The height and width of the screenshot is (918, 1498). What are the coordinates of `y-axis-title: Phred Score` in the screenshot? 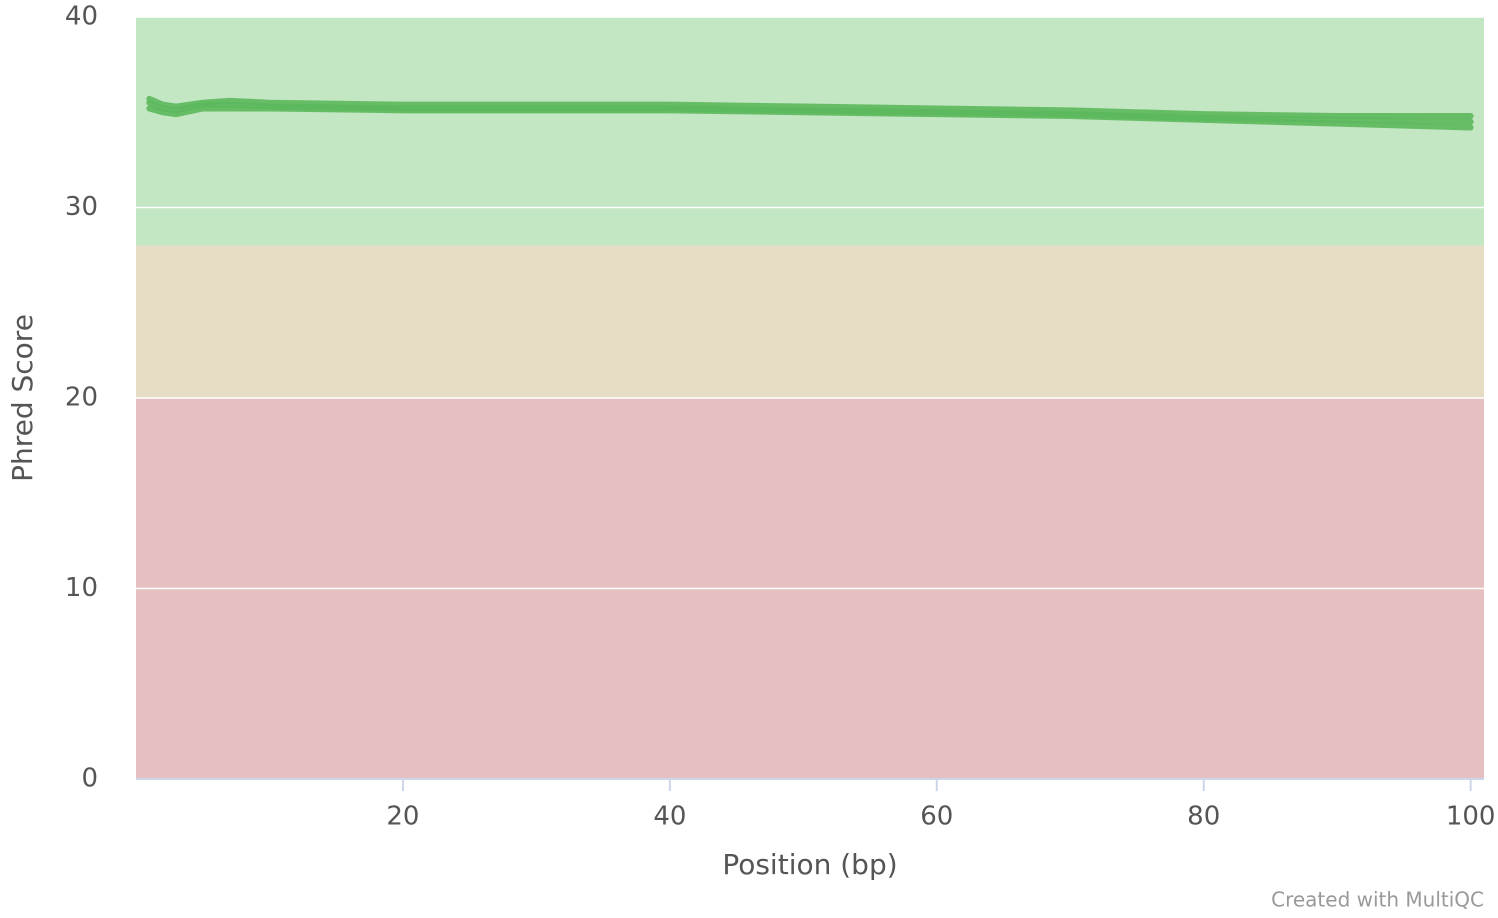 It's located at (22, 398).